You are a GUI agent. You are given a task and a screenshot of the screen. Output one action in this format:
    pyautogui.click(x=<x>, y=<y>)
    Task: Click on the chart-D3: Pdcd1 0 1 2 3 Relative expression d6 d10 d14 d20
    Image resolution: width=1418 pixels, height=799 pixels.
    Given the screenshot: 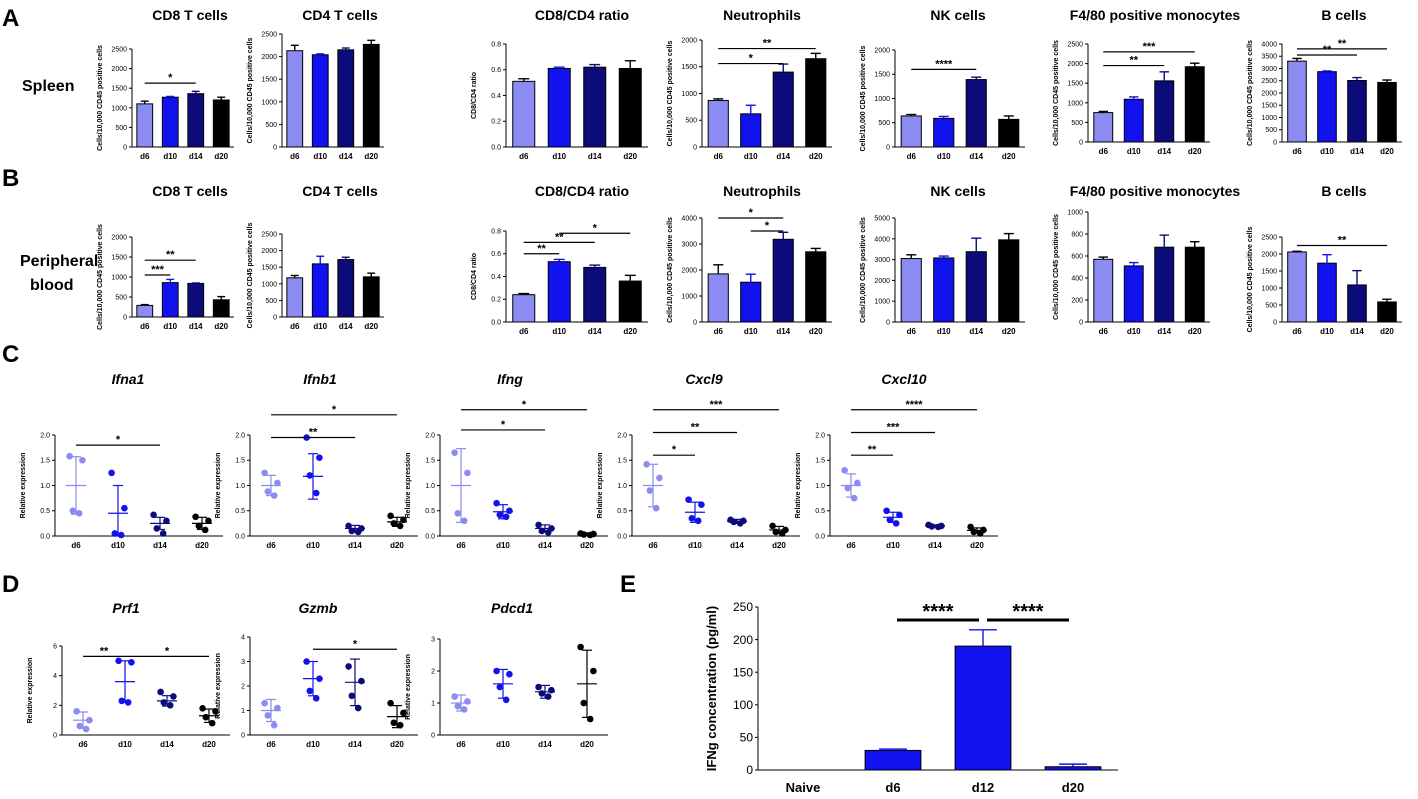 What is the action you would take?
    pyautogui.click(x=506, y=674)
    